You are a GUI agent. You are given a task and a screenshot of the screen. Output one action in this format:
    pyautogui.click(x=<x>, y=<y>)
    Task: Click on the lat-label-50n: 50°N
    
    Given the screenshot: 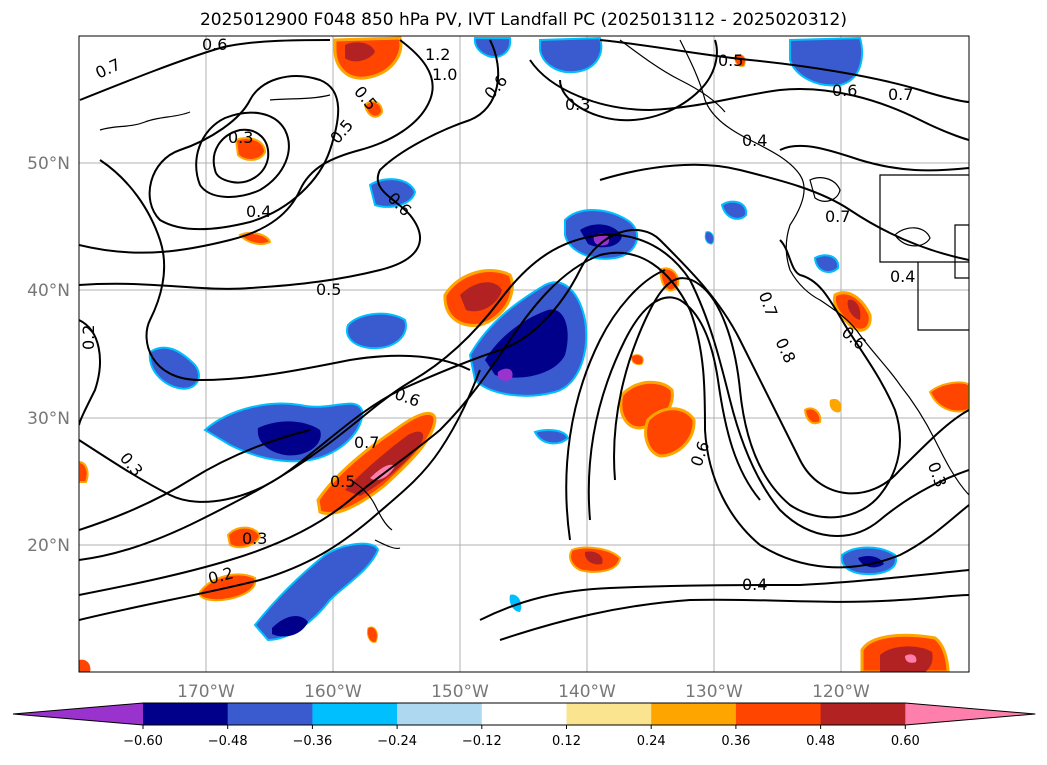 What is the action you would take?
    pyautogui.click(x=48, y=164)
    